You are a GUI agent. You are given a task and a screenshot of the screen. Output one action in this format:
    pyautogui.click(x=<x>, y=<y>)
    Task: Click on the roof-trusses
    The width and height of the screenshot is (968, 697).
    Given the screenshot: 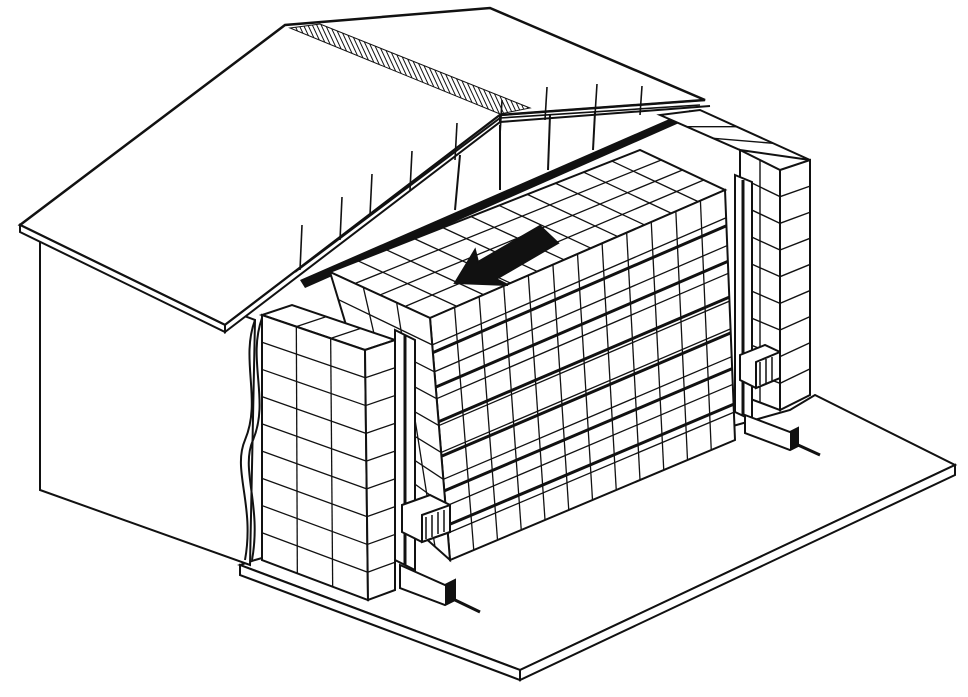 What is the action you would take?
    pyautogui.click(x=497, y=178)
    